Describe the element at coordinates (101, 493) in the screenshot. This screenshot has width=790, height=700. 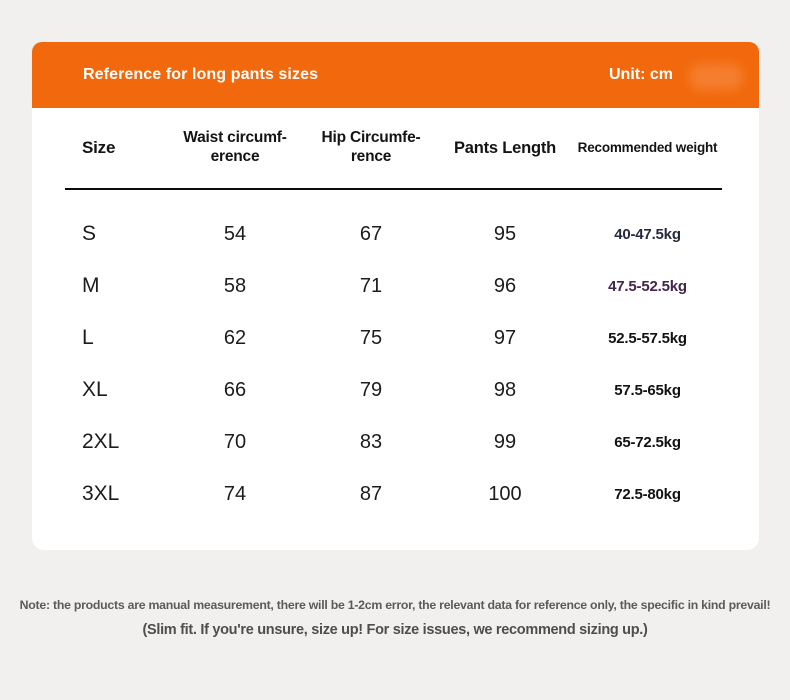
I see `cell-size: 3XL` at that location.